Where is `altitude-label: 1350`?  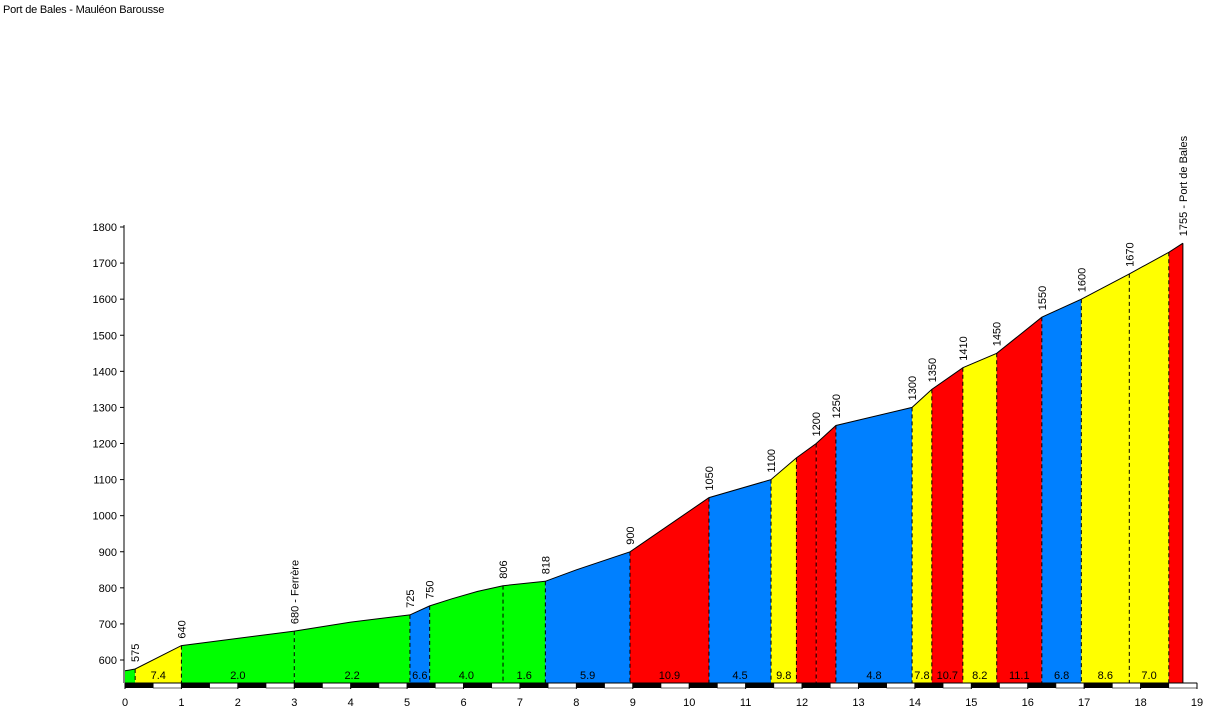
altitude-label: 1350 is located at coordinates (933, 370).